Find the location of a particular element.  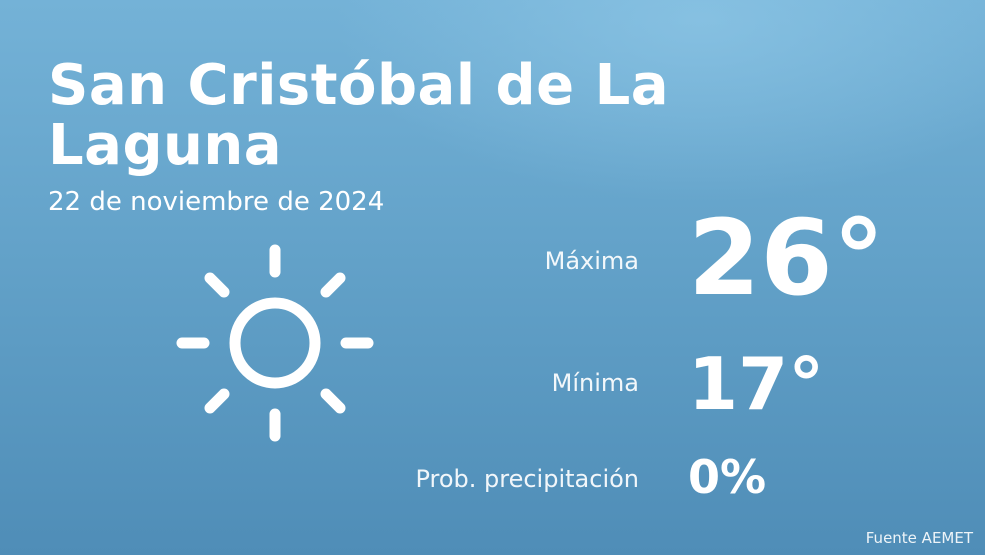

max-temp-value: 26° is located at coordinates (786, 258).